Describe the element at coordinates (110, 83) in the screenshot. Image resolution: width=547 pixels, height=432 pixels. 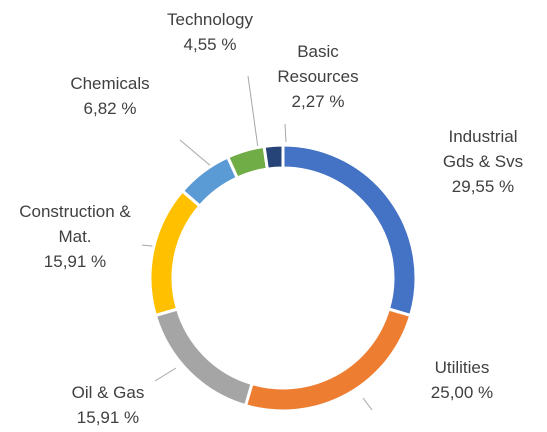
I see `category-label: Chemicals` at that location.